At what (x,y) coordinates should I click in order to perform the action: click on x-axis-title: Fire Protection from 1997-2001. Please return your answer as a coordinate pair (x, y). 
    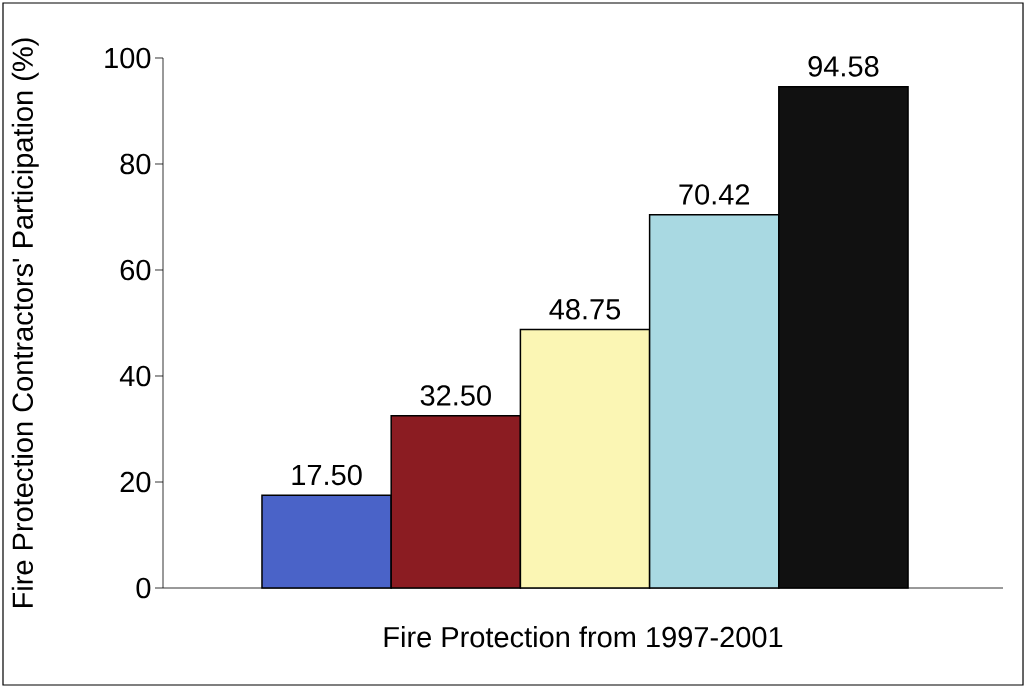
    Looking at the image, I should click on (583, 637).